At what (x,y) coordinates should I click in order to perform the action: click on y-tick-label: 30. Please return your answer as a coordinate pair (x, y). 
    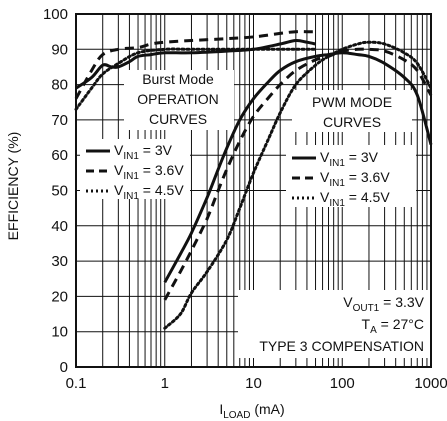
    Looking at the image, I should click on (59, 261).